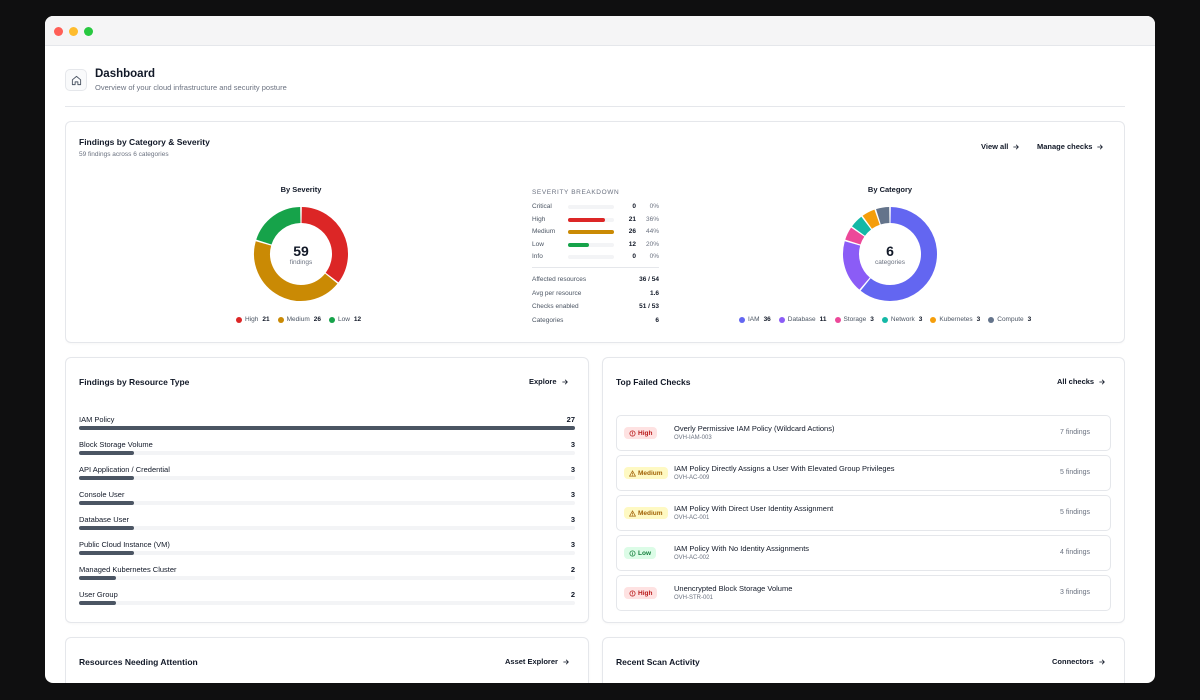 This screenshot has height=700, width=1200. I want to click on resource-type-row: API Application / Credential 3, so click(327, 477).